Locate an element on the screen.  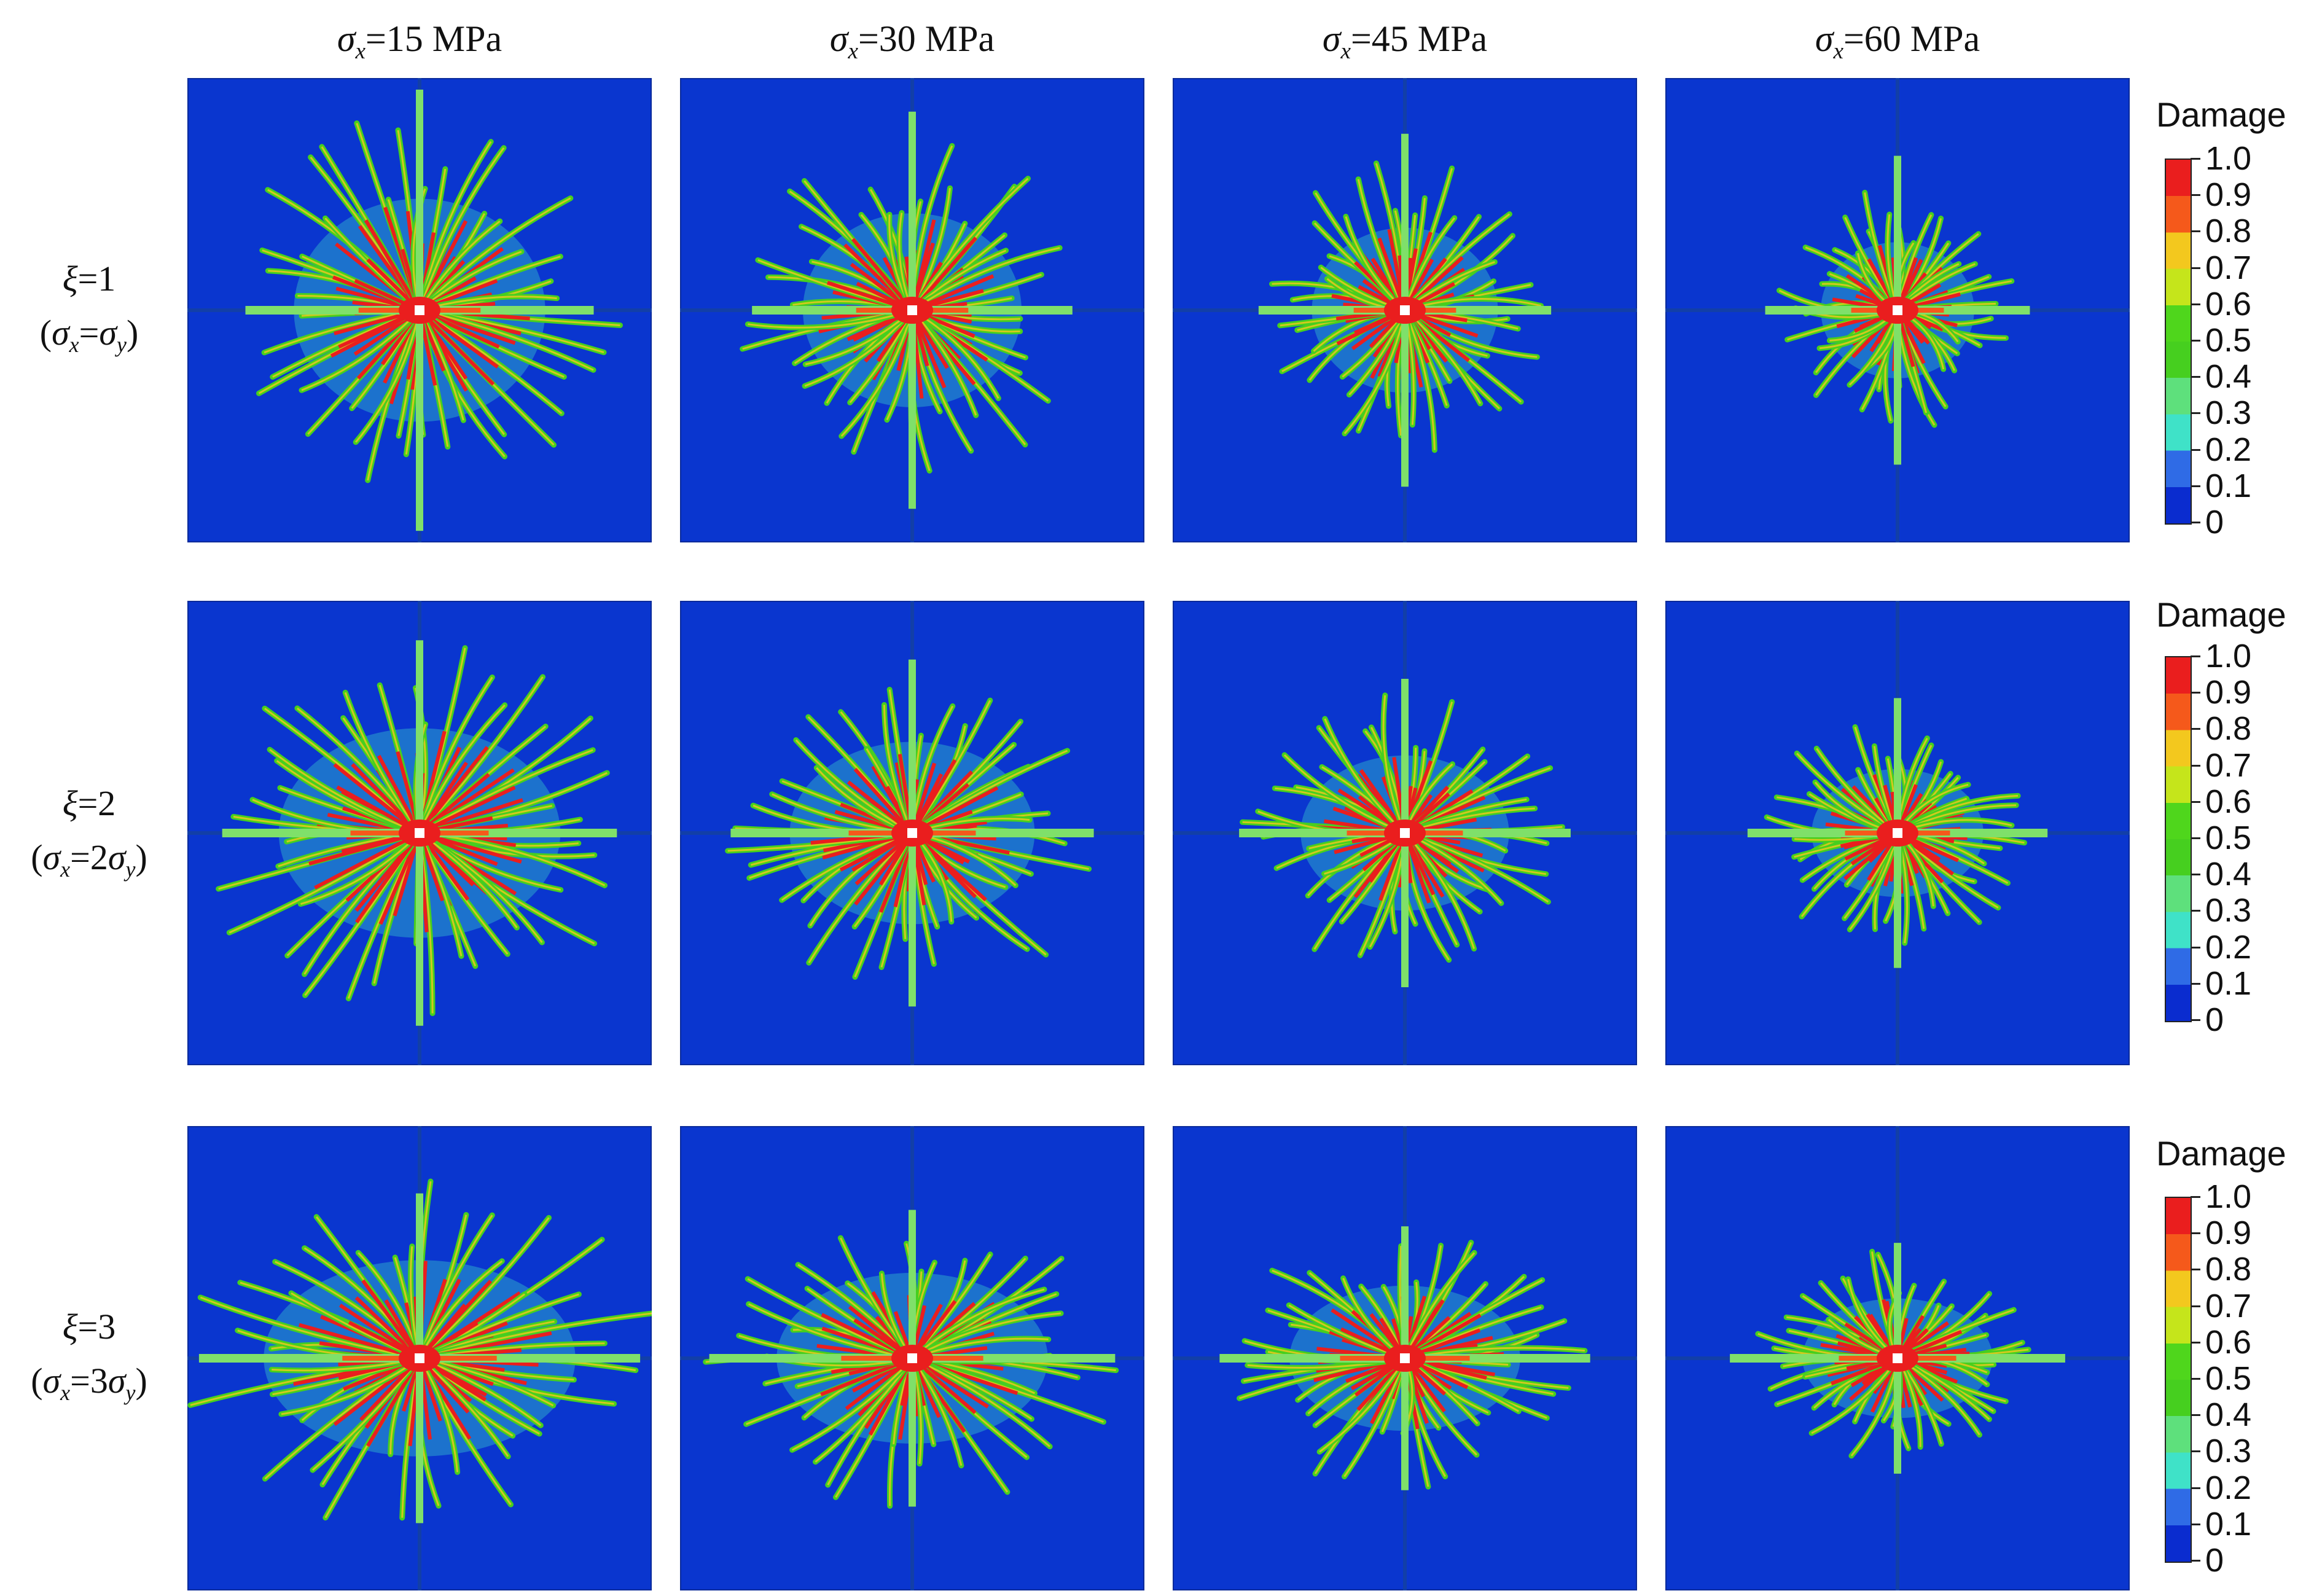
row-label: ξ=1 (σx=σy) is located at coordinates (89, 308).